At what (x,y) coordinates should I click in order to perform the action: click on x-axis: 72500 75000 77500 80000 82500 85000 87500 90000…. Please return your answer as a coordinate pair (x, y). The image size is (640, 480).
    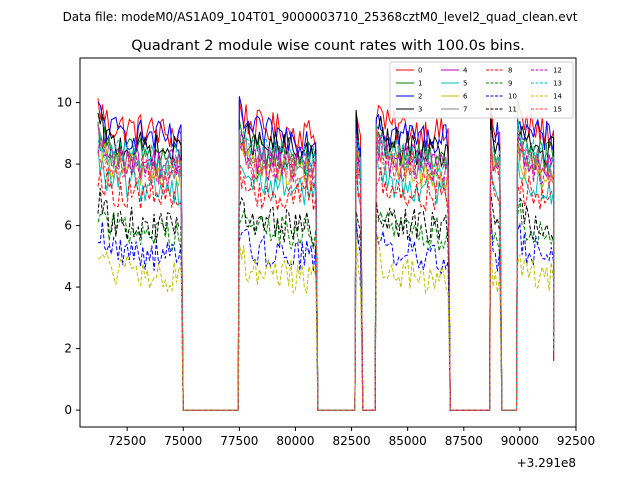
    Looking at the image, I should click on (351, 437).